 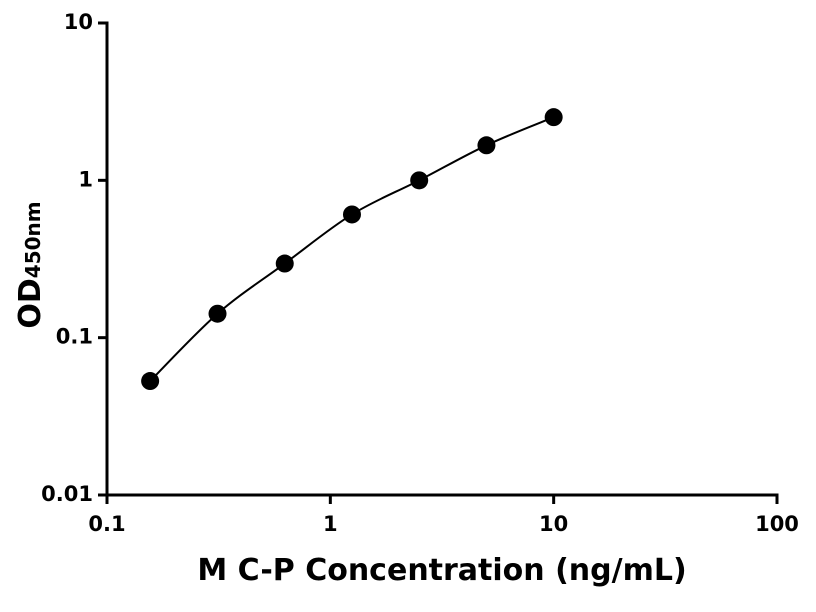 What do you see at coordinates (330, 524) in the screenshot?
I see `x-tick-label: 1` at bounding box center [330, 524].